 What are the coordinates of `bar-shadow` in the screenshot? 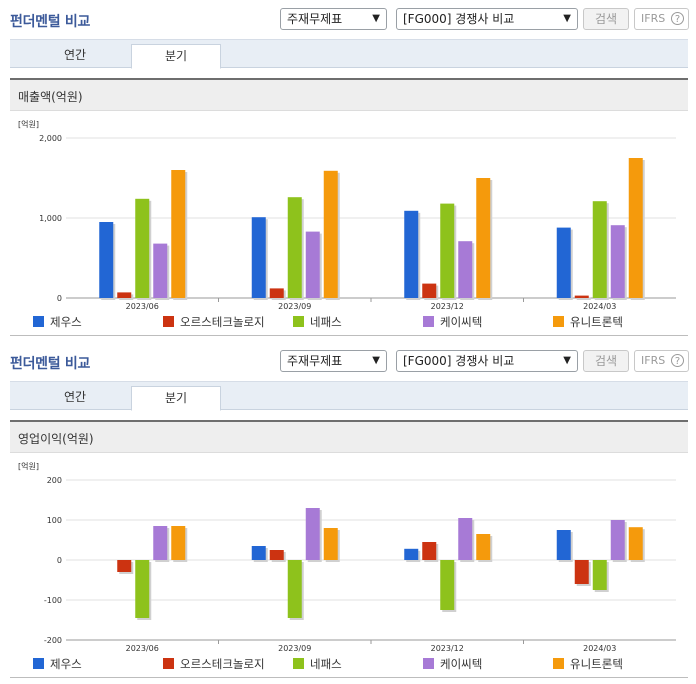 It's located at (583, 298).